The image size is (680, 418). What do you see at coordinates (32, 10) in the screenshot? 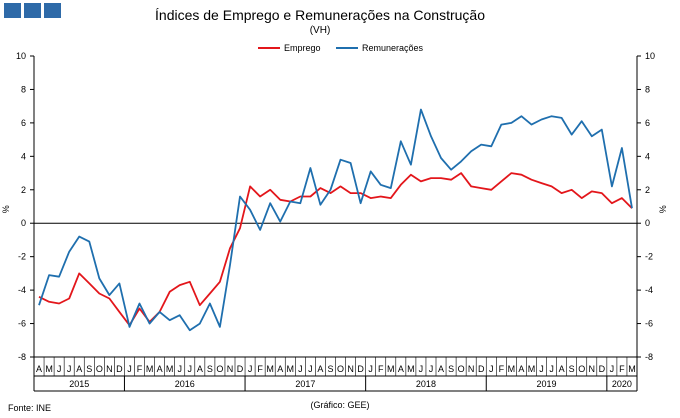
I see `logo-icon` at bounding box center [32, 10].